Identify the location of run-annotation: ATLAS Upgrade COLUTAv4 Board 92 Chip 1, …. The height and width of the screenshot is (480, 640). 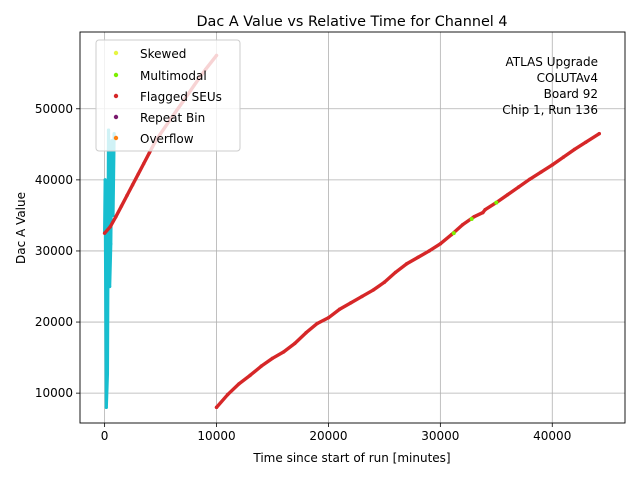
(550, 86).